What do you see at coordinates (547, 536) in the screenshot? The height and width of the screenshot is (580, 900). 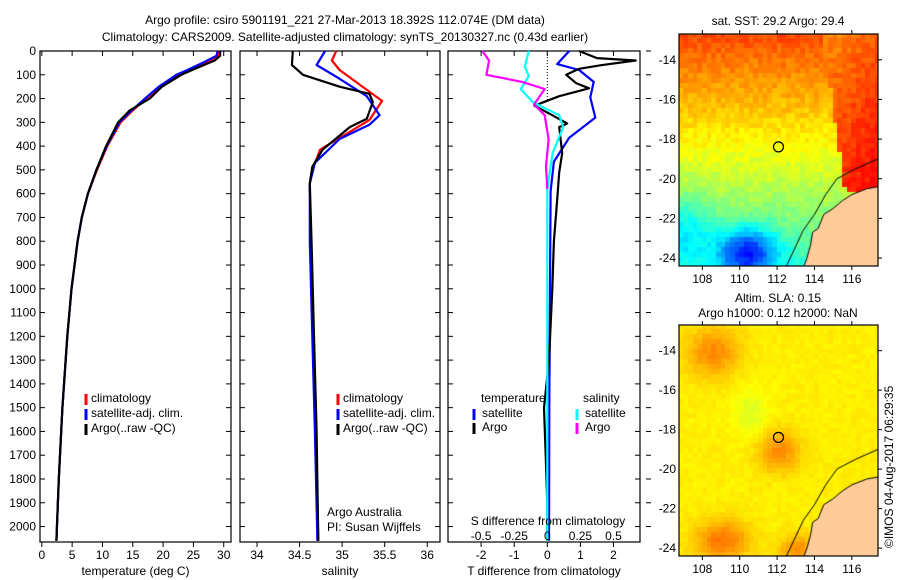 I see `salinity-diff-tick-label: 0` at bounding box center [547, 536].